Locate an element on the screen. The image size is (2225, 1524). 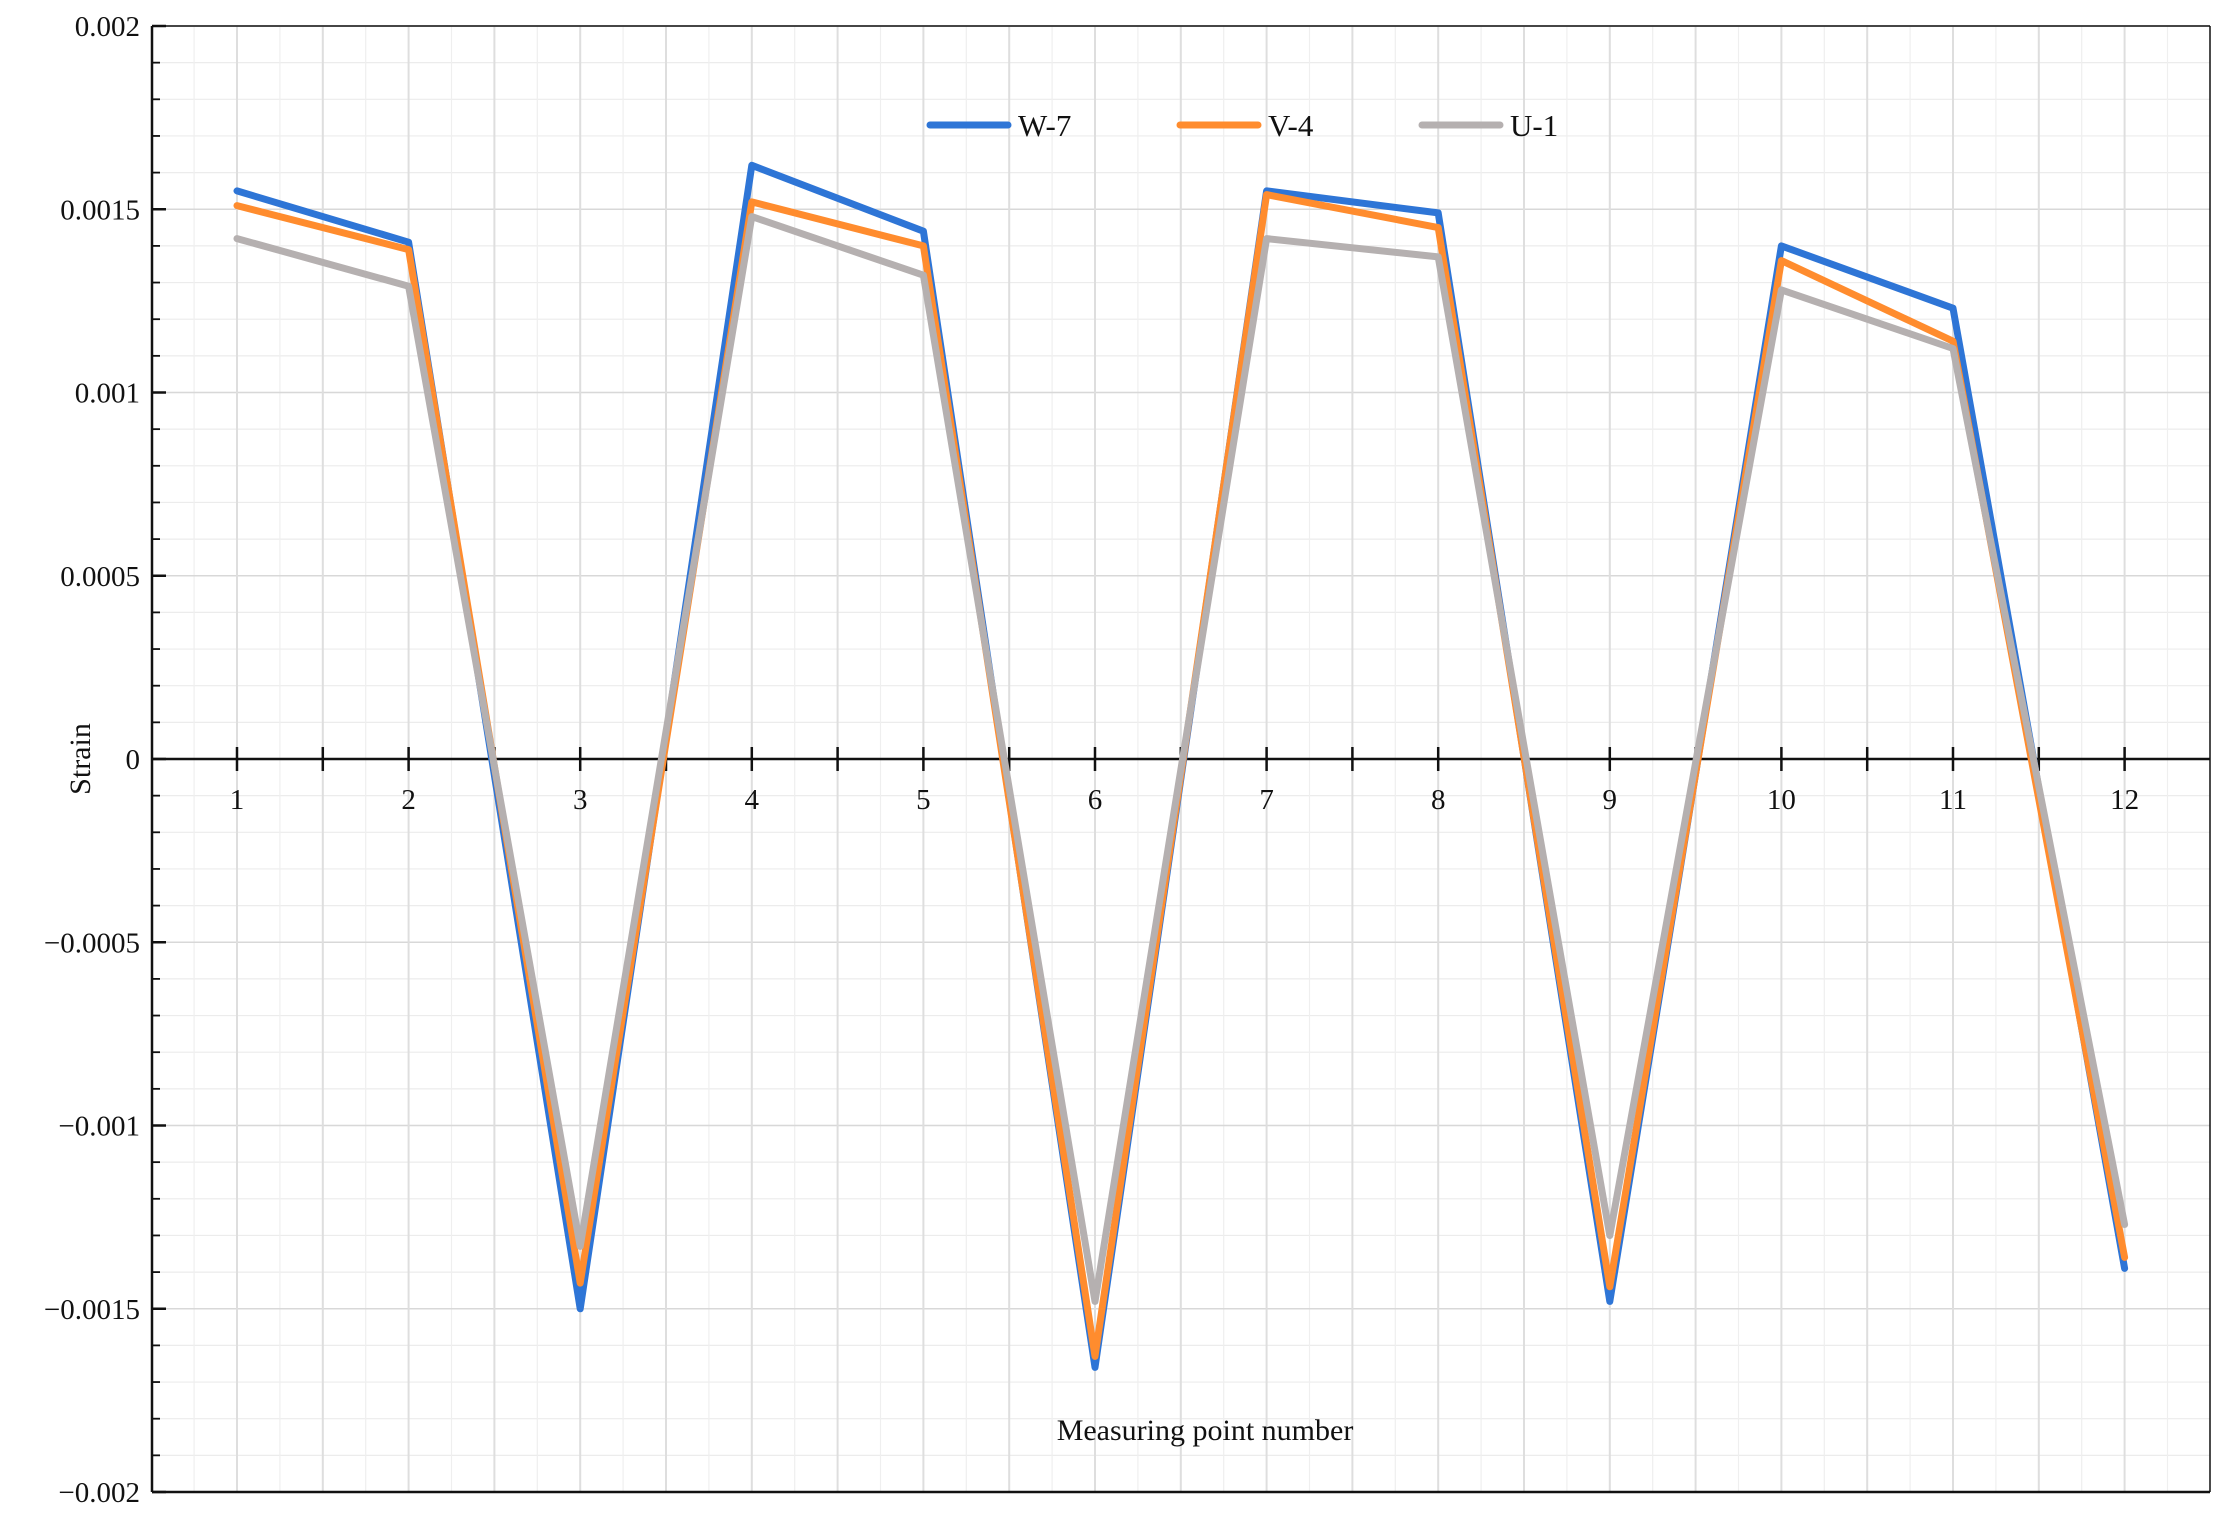
x-tick-label: 11 is located at coordinates (1953, 800).